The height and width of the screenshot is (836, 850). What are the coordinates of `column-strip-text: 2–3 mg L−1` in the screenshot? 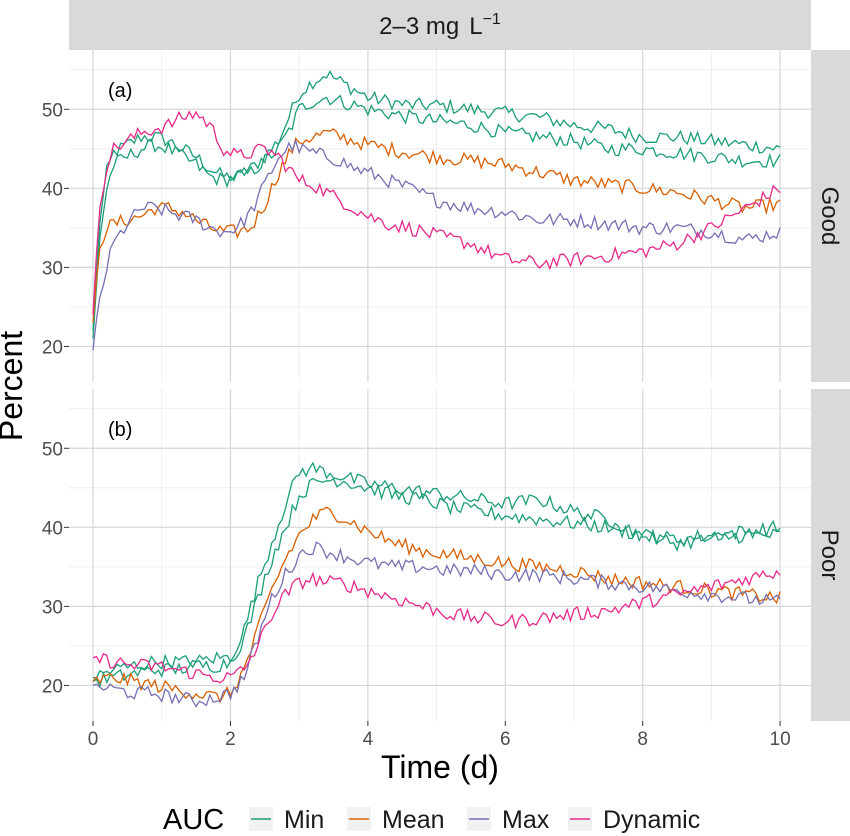 It's located at (440, 25).